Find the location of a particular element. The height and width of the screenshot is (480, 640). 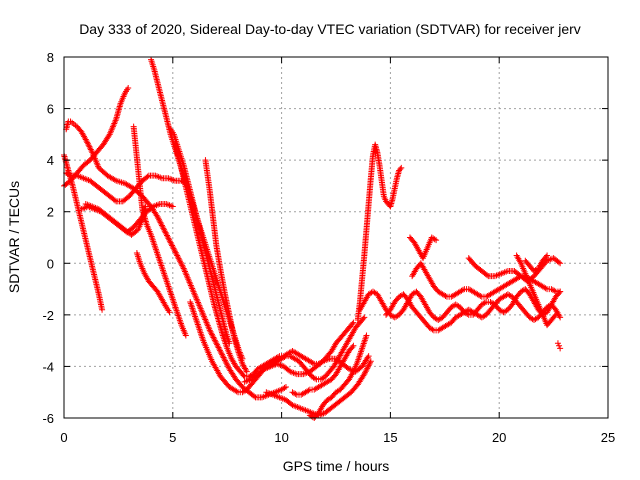

y-tick-label: 0 is located at coordinates (50, 263).